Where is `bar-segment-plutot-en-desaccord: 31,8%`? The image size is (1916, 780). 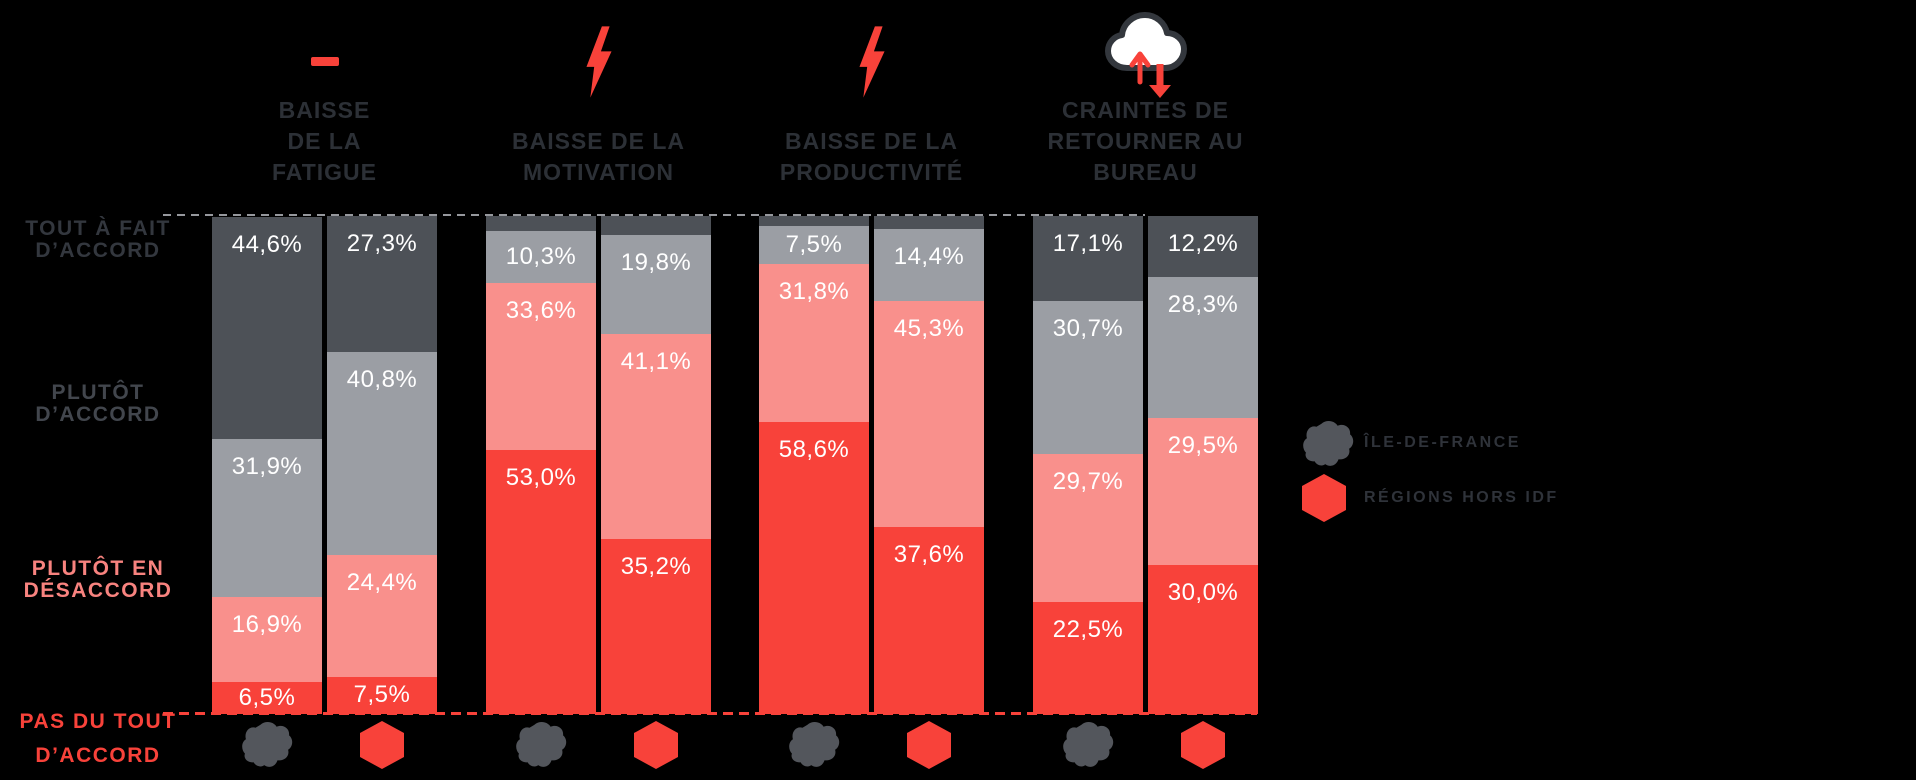
bar-segment-plutot-en-desaccord: 31,8% is located at coordinates (814, 343).